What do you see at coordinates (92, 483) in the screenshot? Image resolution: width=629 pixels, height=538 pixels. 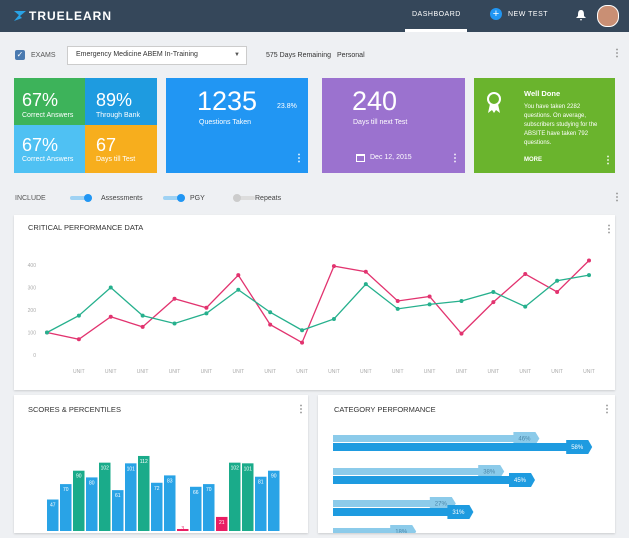 I see `bar-label: 80` at bounding box center [92, 483].